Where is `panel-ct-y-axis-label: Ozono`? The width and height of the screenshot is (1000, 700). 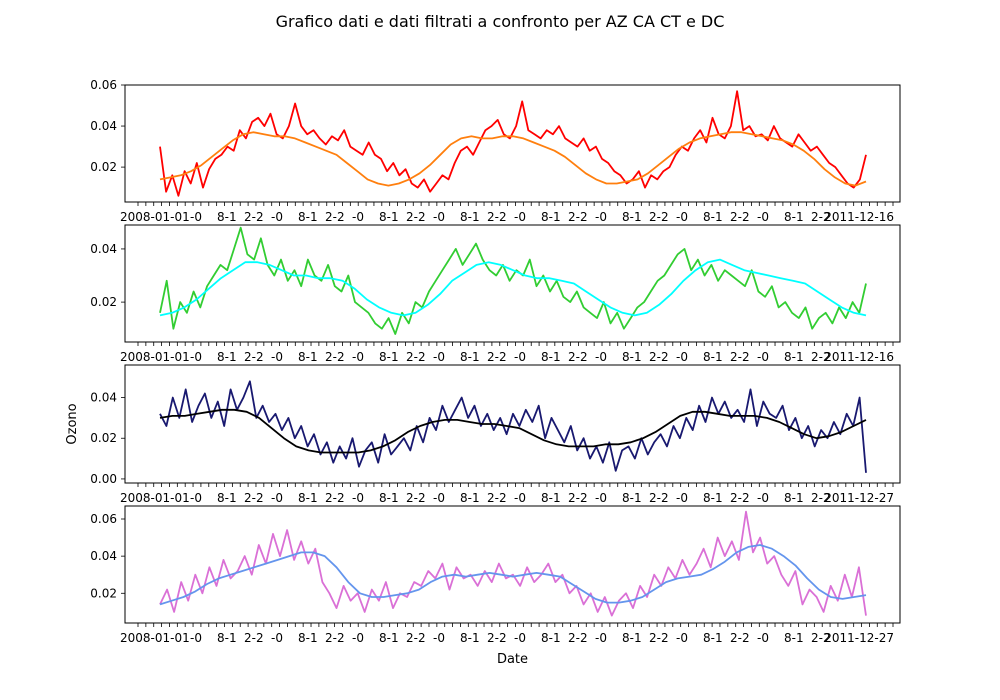 panel-ct-y-axis-label: Ozono is located at coordinates (72, 423).